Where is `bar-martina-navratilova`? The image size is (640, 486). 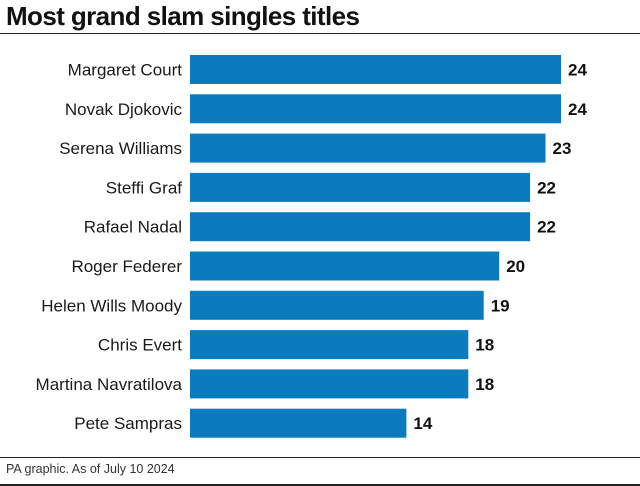 bar-martina-navratilova is located at coordinates (329, 384).